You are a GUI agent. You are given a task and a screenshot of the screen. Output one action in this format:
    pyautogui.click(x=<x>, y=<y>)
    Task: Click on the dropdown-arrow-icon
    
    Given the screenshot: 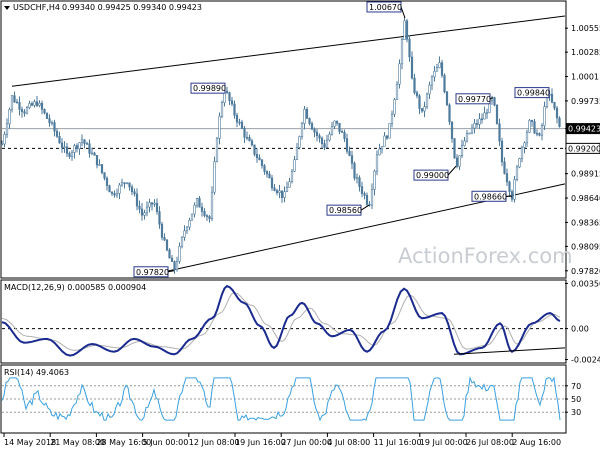 What is the action you would take?
    pyautogui.click(x=7, y=8)
    